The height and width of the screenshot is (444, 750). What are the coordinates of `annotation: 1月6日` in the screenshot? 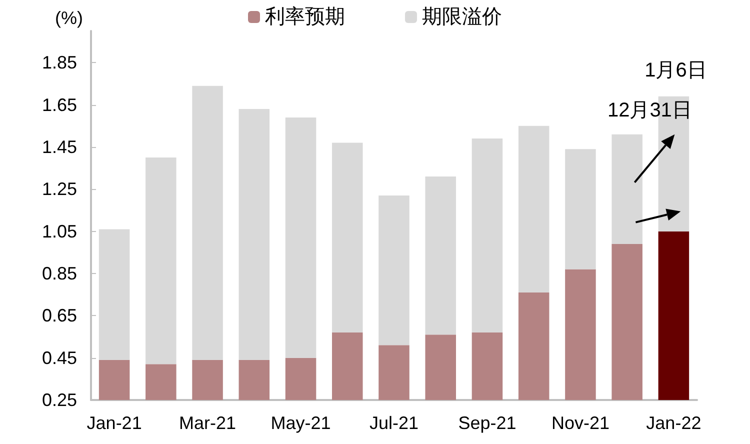 It's located at (675, 70).